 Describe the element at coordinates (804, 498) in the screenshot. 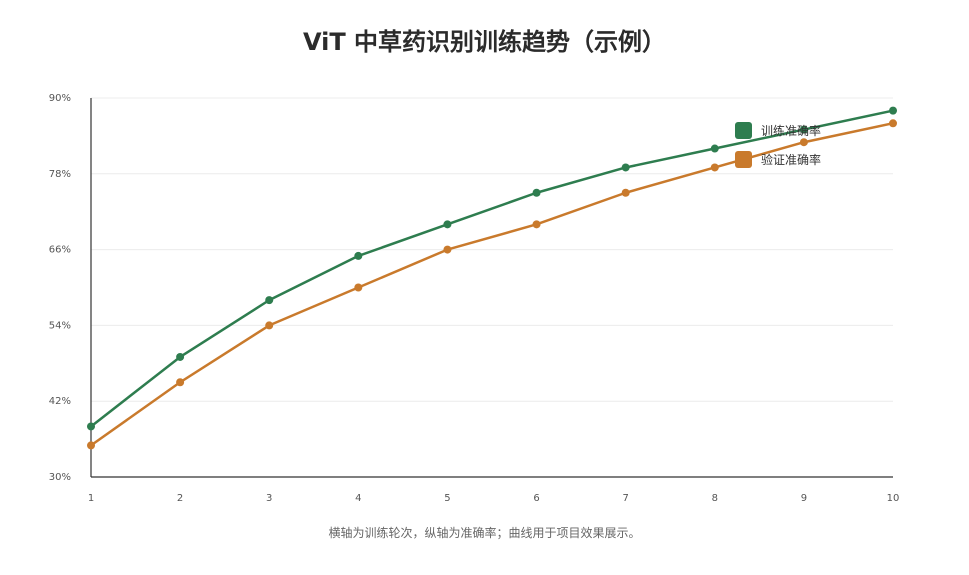

I see `x-tick-label: 9` at that location.